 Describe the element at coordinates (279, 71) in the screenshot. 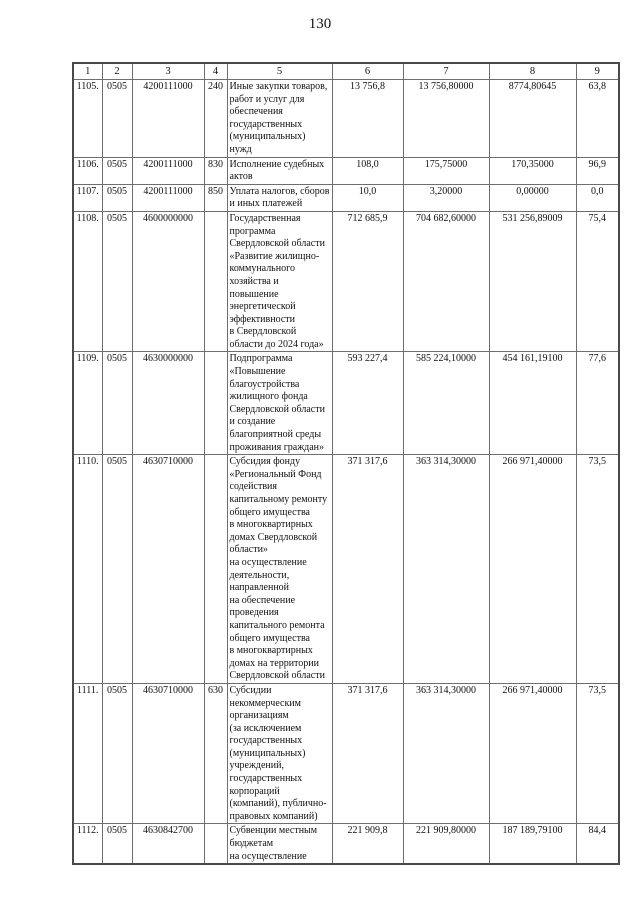

I see `column-header-5: 5` at that location.